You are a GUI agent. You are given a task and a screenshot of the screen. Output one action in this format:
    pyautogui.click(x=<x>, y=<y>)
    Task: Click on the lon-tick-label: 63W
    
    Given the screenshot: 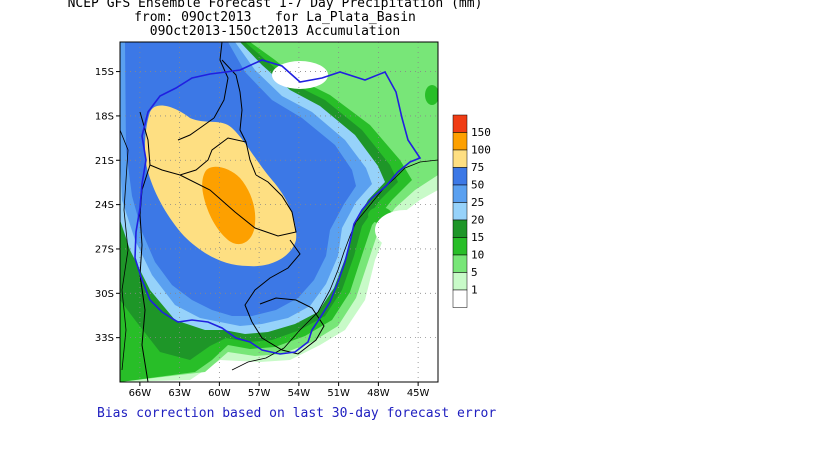 What is the action you would take?
    pyautogui.click(x=179, y=393)
    